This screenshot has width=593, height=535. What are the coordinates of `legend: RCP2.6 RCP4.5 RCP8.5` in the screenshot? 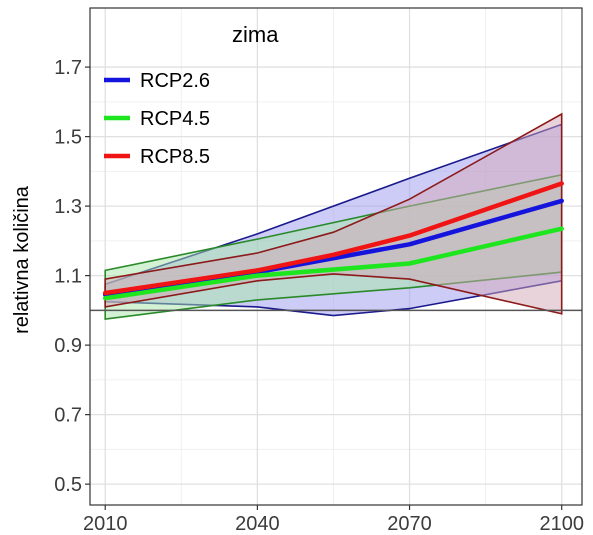 It's located at (157, 119).